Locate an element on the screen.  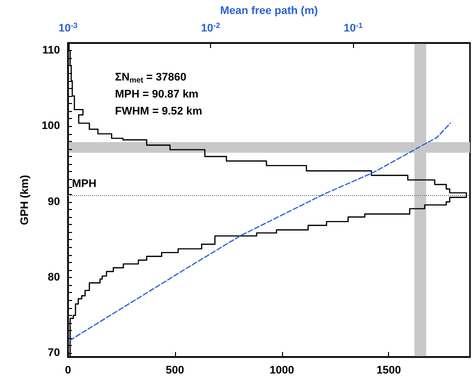
x-tick-label: 500 is located at coordinates (175, 370).